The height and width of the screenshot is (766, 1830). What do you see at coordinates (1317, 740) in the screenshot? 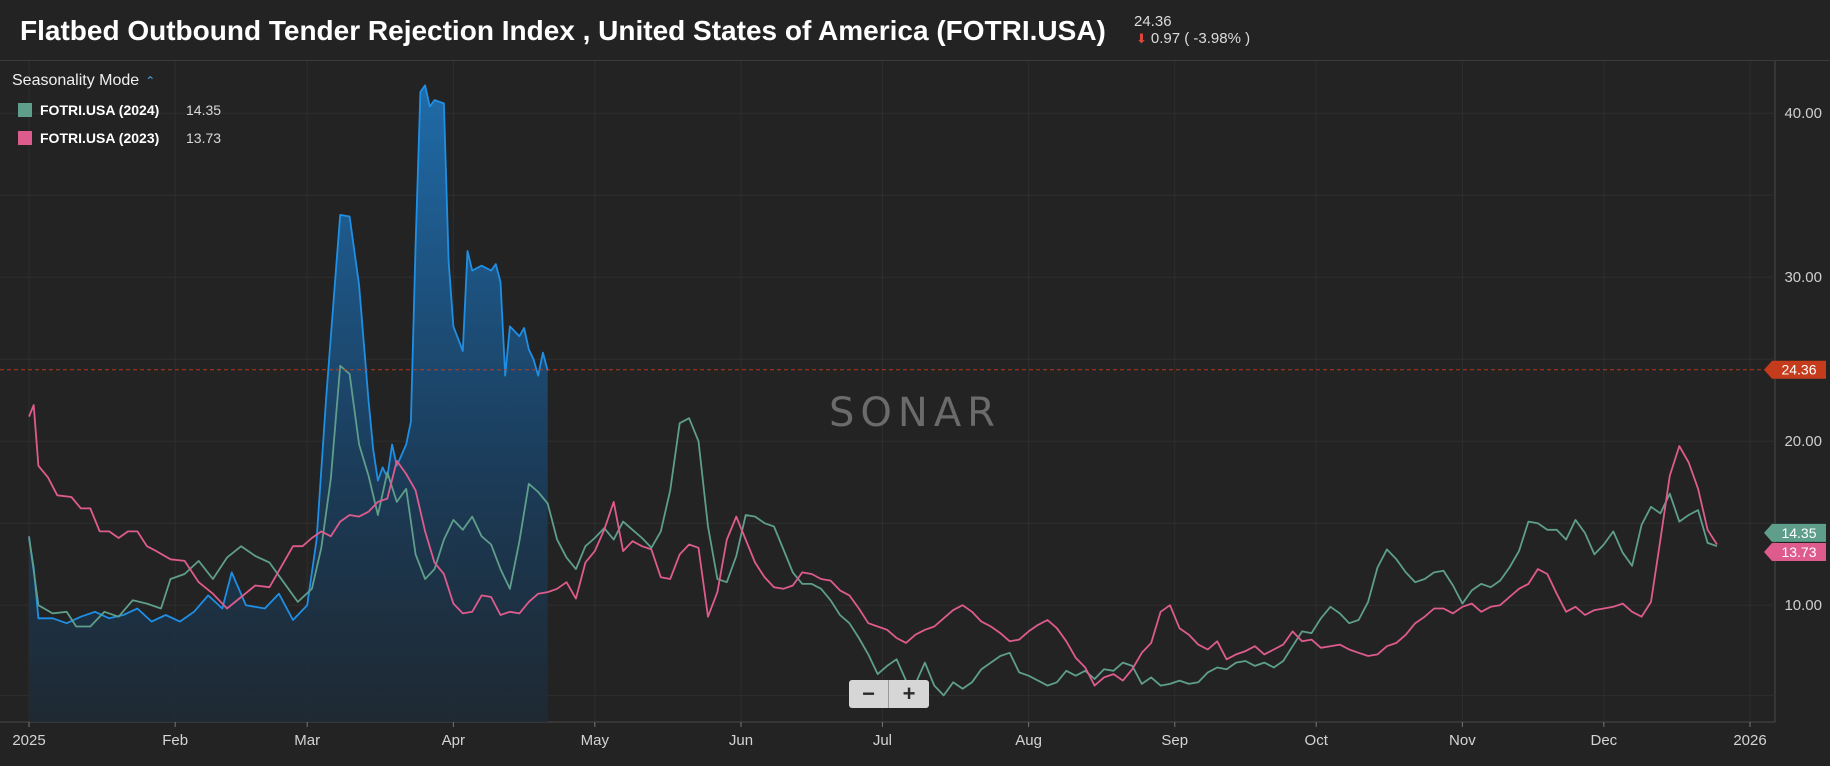
I see `x-tick-label: Oct` at bounding box center [1317, 740].